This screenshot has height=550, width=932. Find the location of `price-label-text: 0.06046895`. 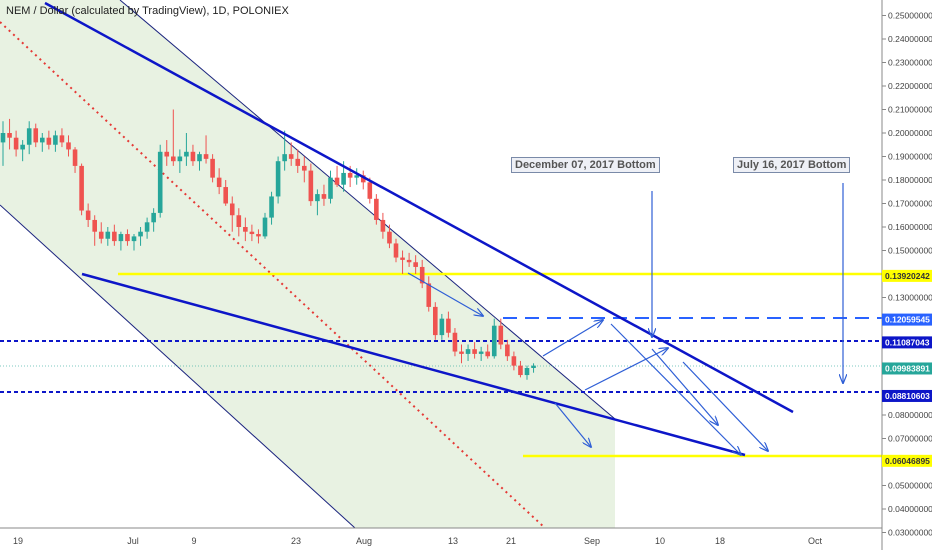

price-label-text: 0.06046895 is located at coordinates (907, 461).